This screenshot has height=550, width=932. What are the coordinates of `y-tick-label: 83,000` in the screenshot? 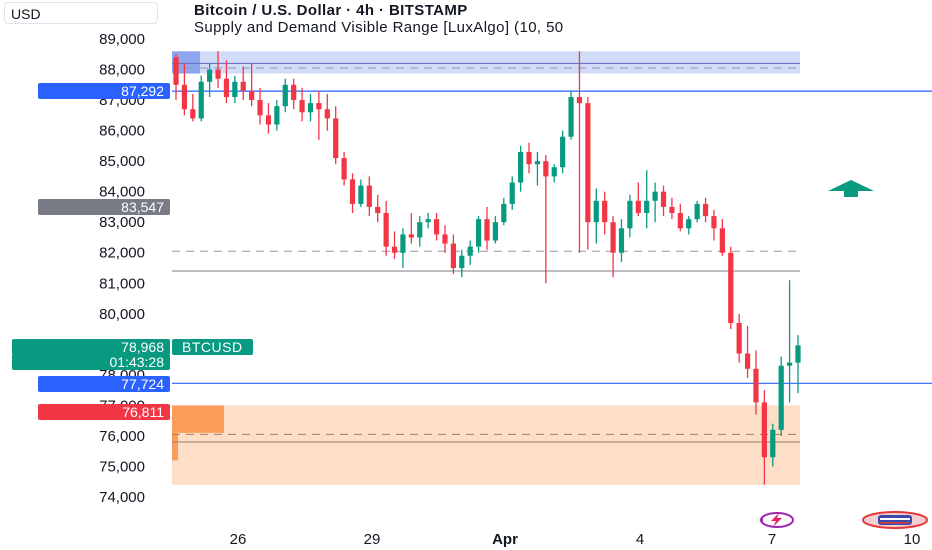 It's located at (122, 222).